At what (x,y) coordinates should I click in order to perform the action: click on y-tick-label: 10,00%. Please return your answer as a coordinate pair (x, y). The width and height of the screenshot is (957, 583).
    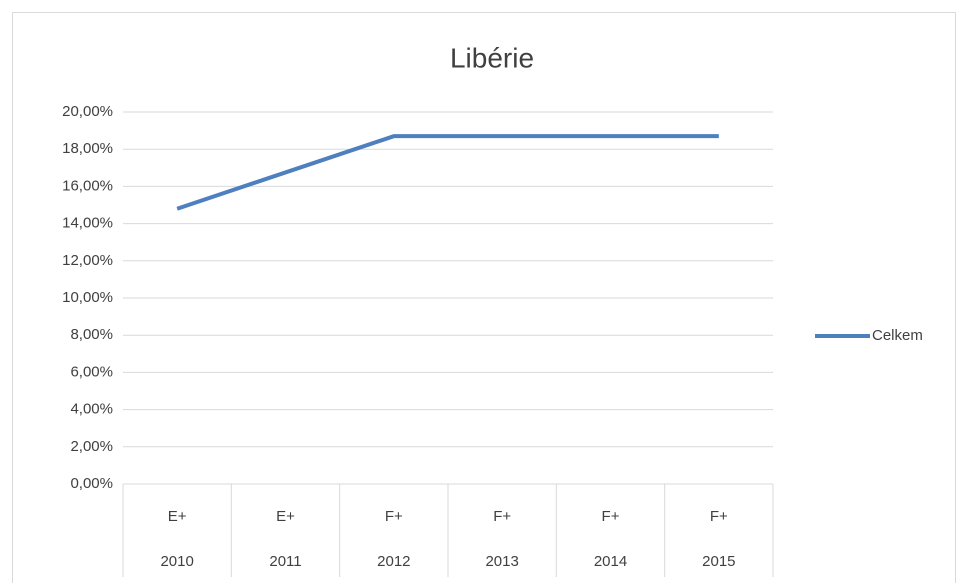
    Looking at the image, I should click on (87, 297).